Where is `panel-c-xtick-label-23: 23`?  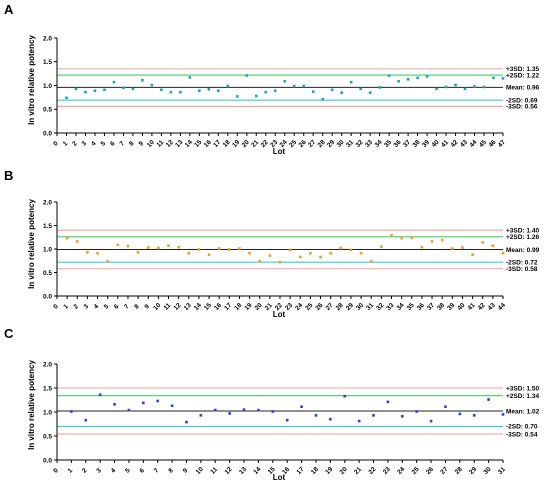 panel-c-xtick-label-23: 23 is located at coordinates (387, 471).